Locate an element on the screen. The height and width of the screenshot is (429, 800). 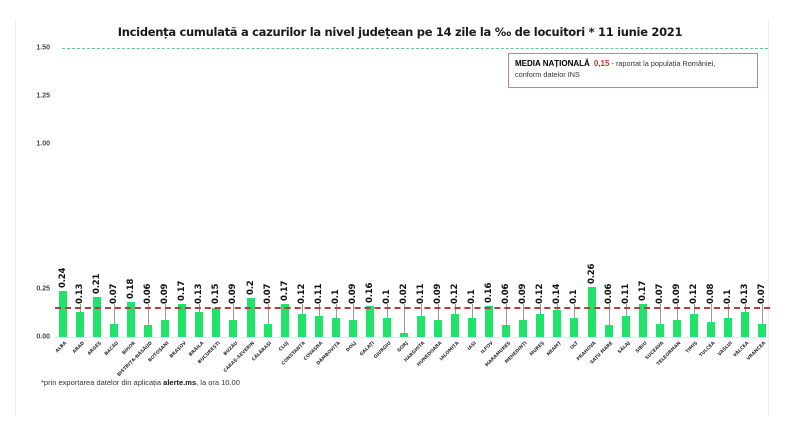
chart-panel-right-border is located at coordinates (768, 217).